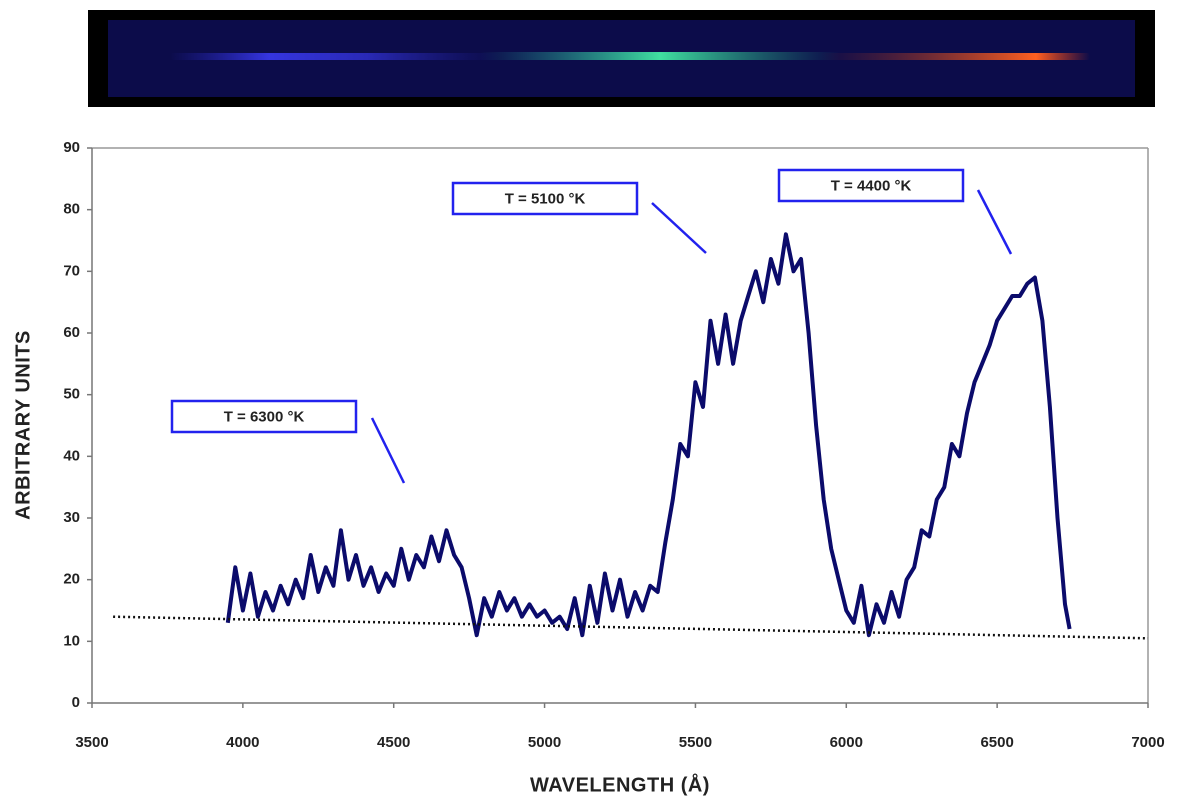 This screenshot has height=805, width=1180. I want to click on x-tick-label: 4500, so click(393, 742).